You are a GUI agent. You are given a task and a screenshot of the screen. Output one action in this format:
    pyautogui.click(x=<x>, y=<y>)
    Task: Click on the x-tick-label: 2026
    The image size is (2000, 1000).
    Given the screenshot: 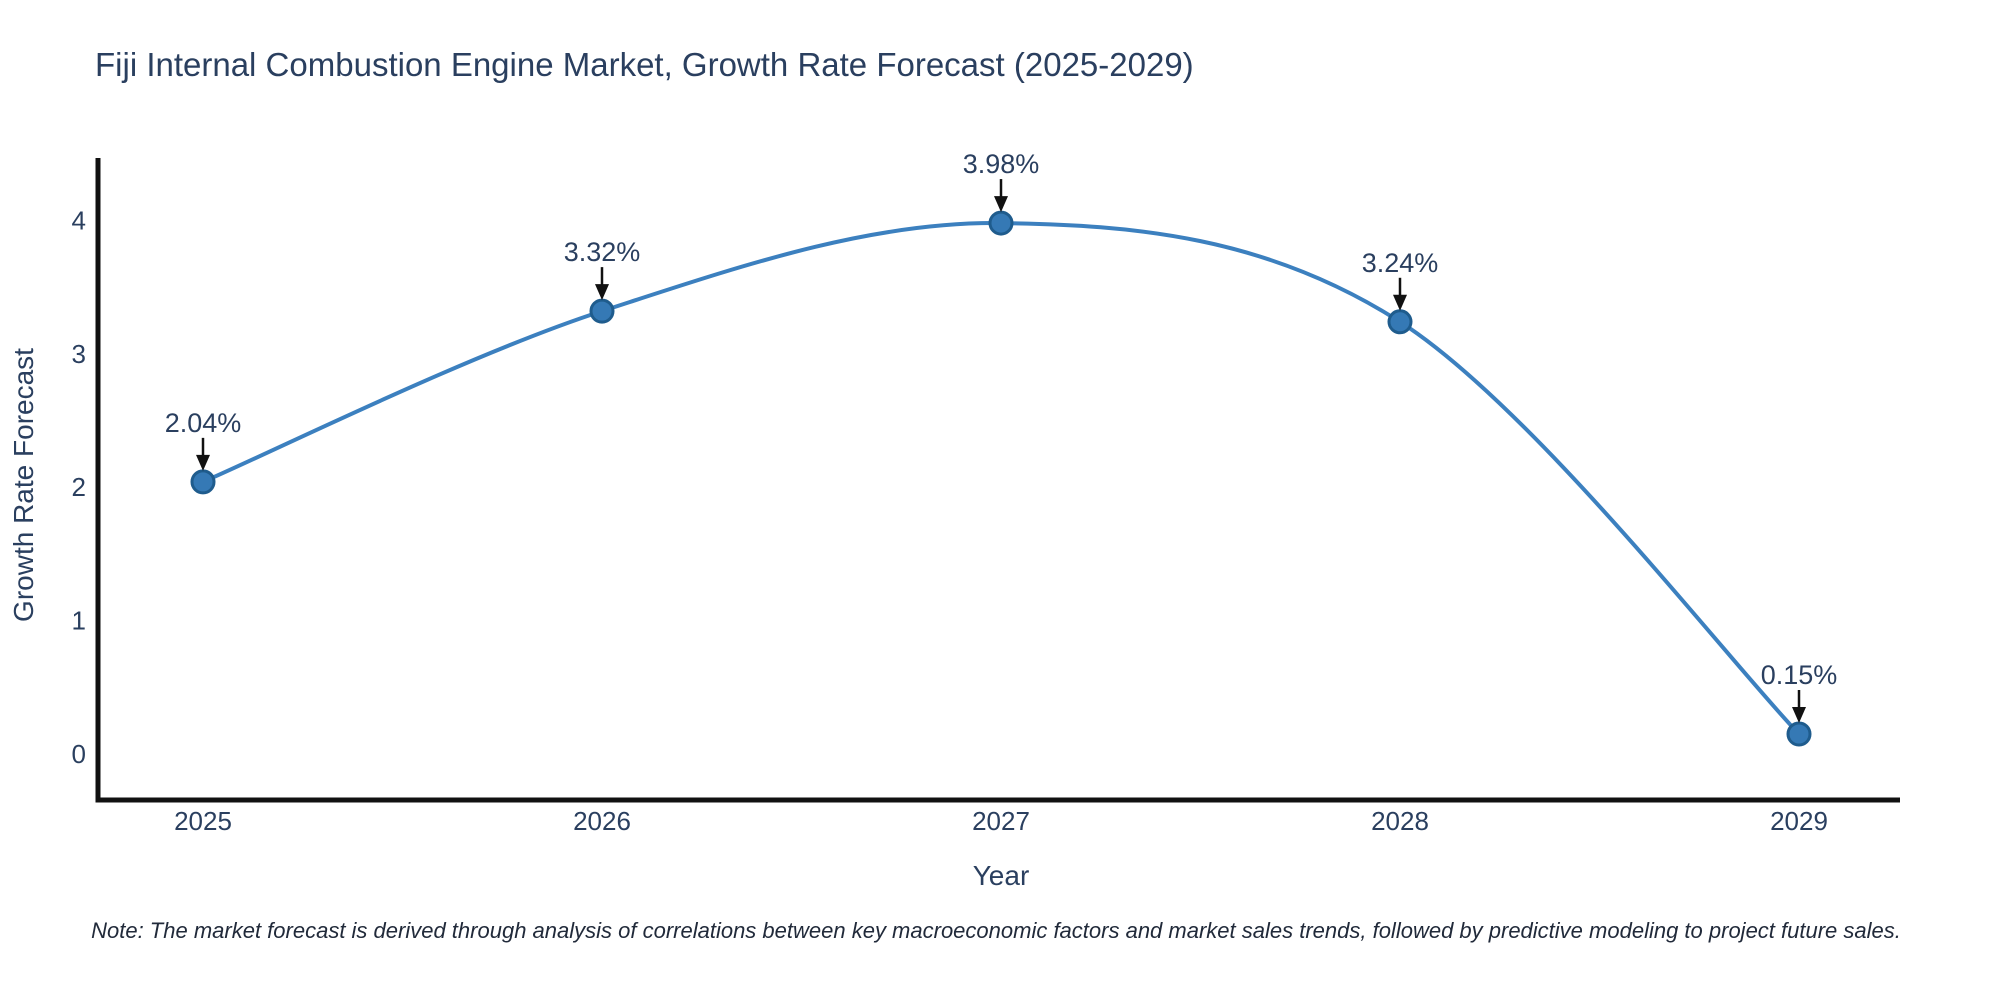 What is the action you would take?
    pyautogui.click(x=602, y=821)
    